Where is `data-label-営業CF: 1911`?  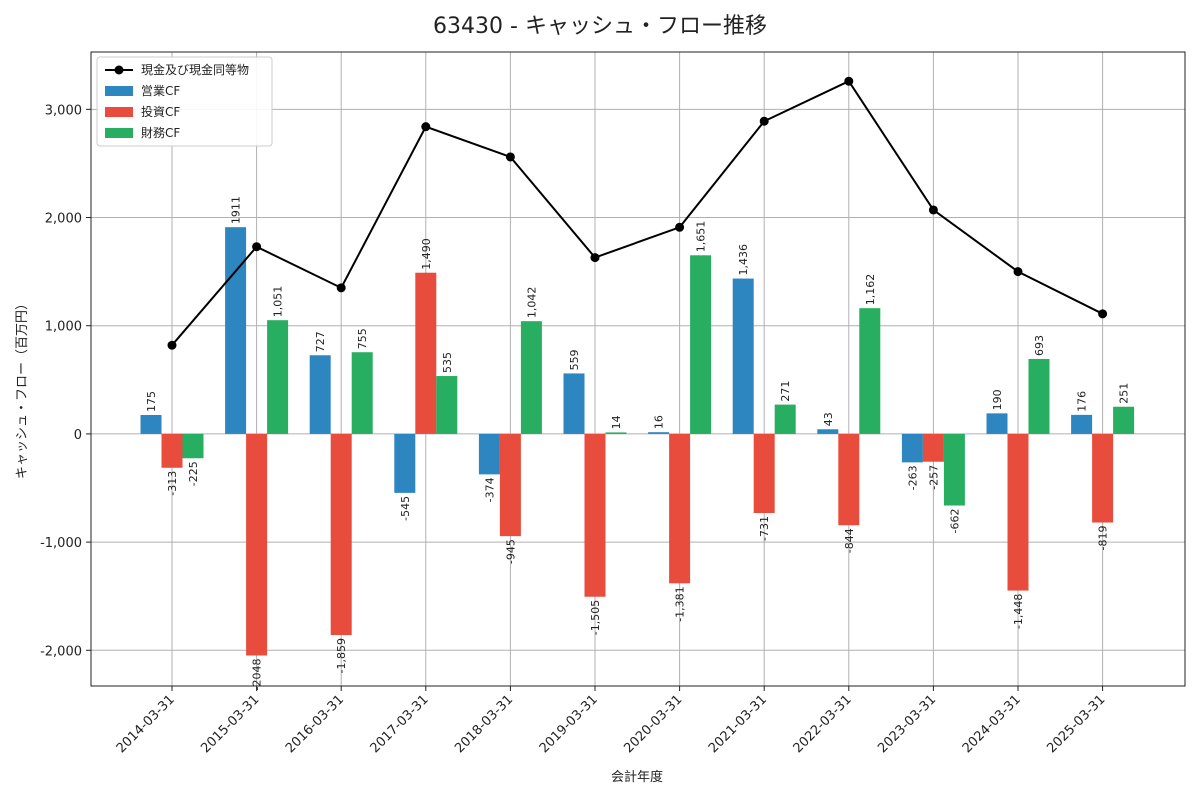
data-label-営業CF: 1911 is located at coordinates (236, 210).